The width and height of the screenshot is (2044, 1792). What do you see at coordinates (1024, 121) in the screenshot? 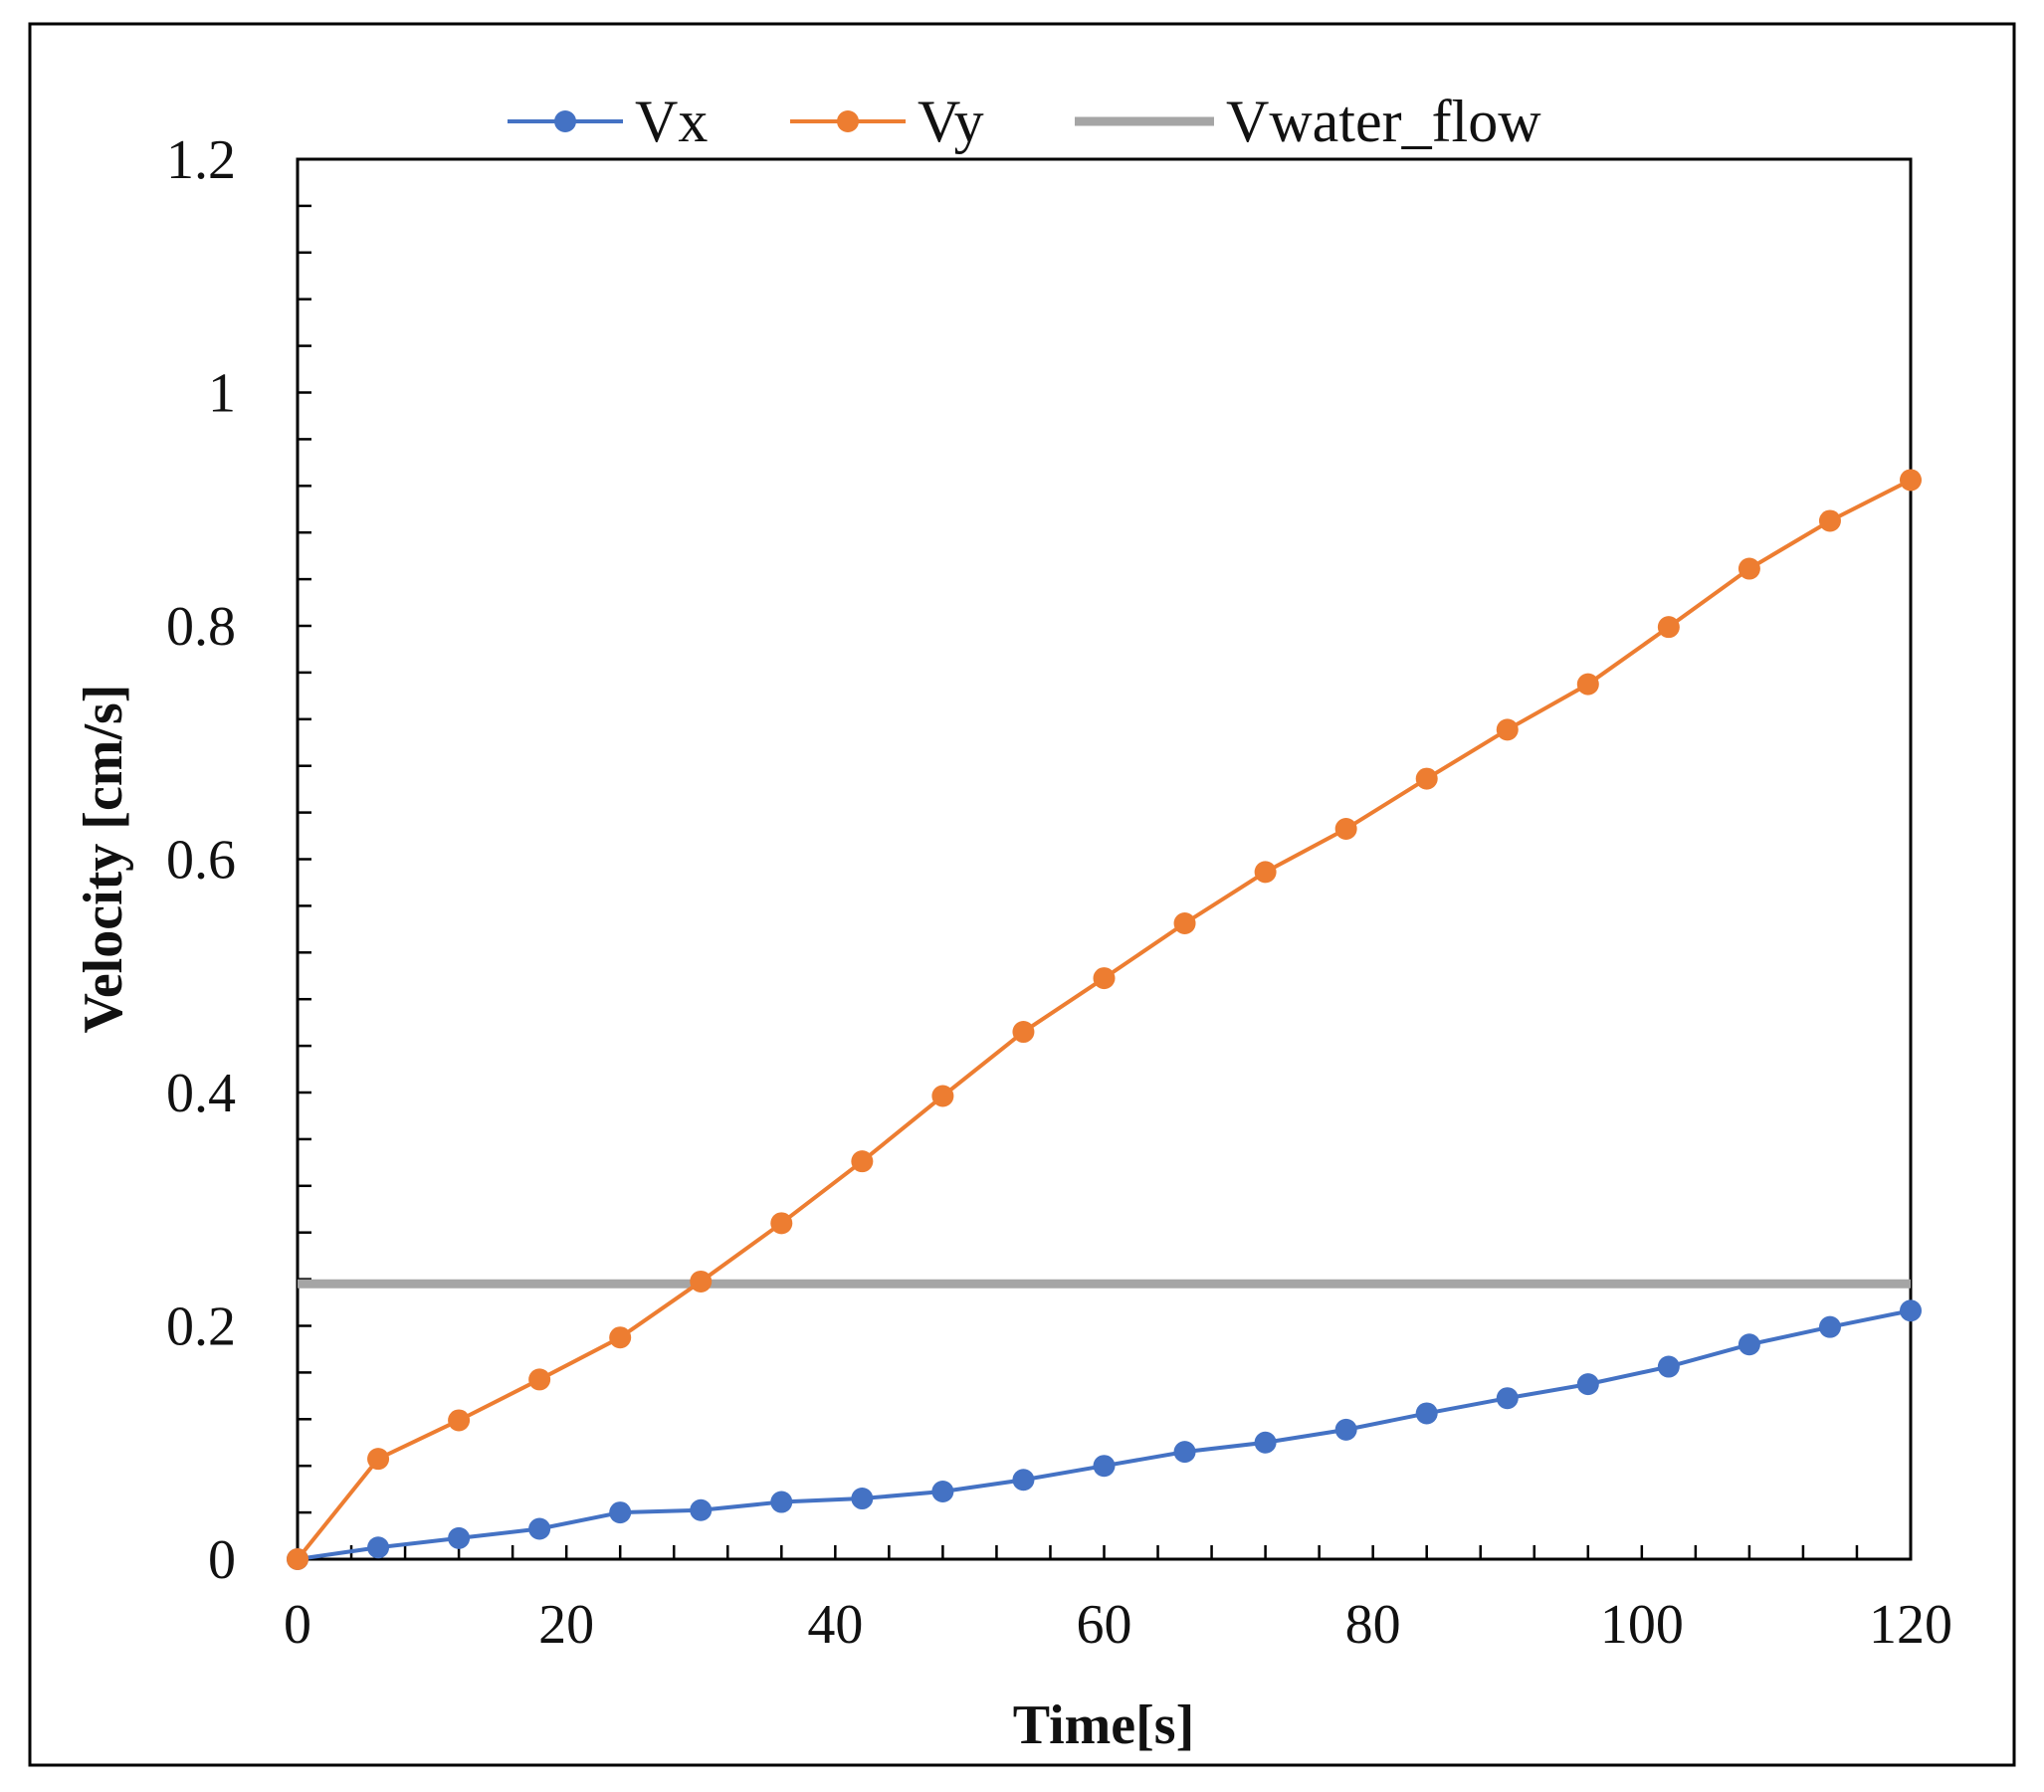
I see `legend: Vx Vy Vwater_flow` at bounding box center [1024, 121].